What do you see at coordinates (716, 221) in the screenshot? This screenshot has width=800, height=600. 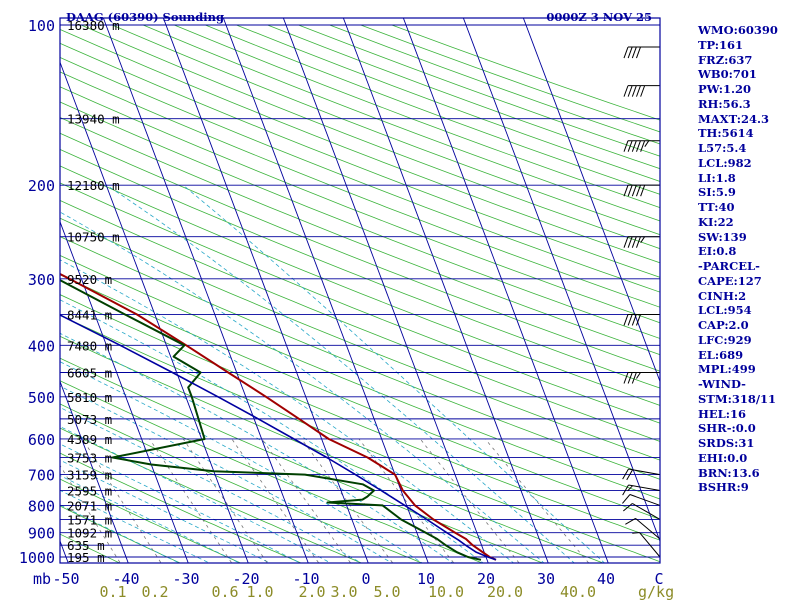 I see `sounding-index-item: KI:22` at bounding box center [716, 221].